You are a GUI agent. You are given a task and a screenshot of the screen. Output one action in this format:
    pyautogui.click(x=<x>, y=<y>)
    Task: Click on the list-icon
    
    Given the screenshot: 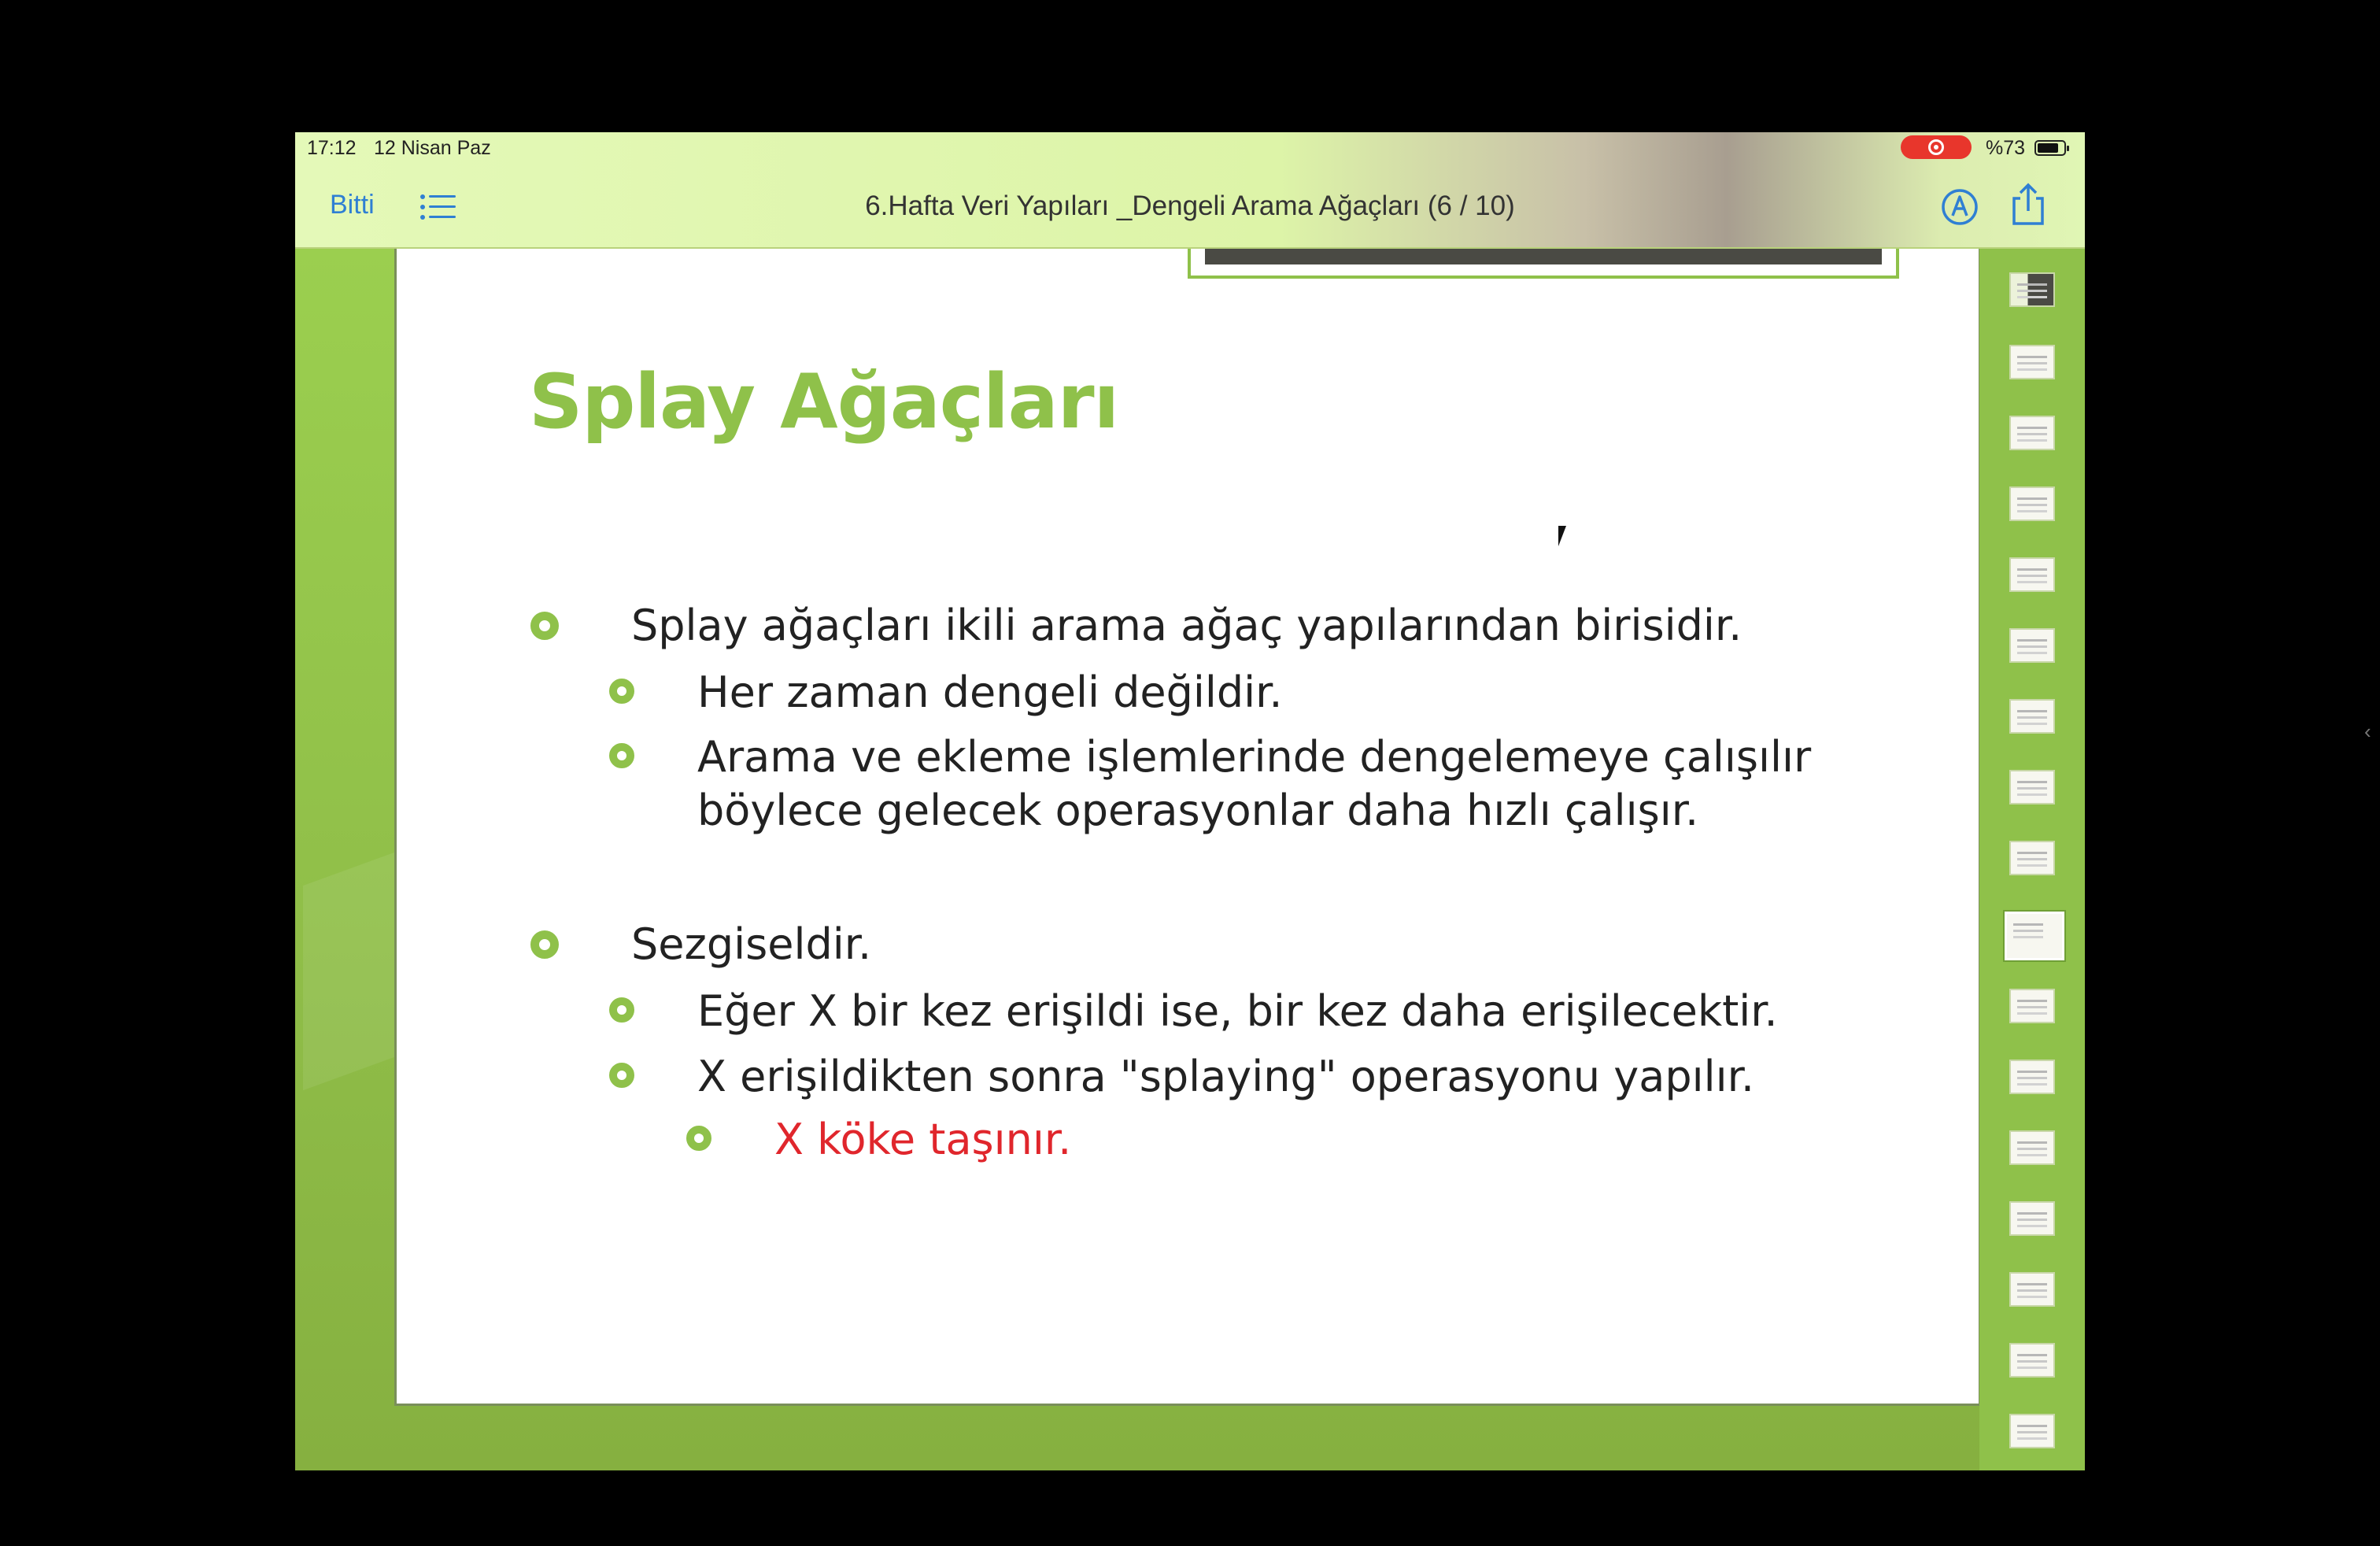 What is the action you would take?
    pyautogui.click(x=438, y=207)
    